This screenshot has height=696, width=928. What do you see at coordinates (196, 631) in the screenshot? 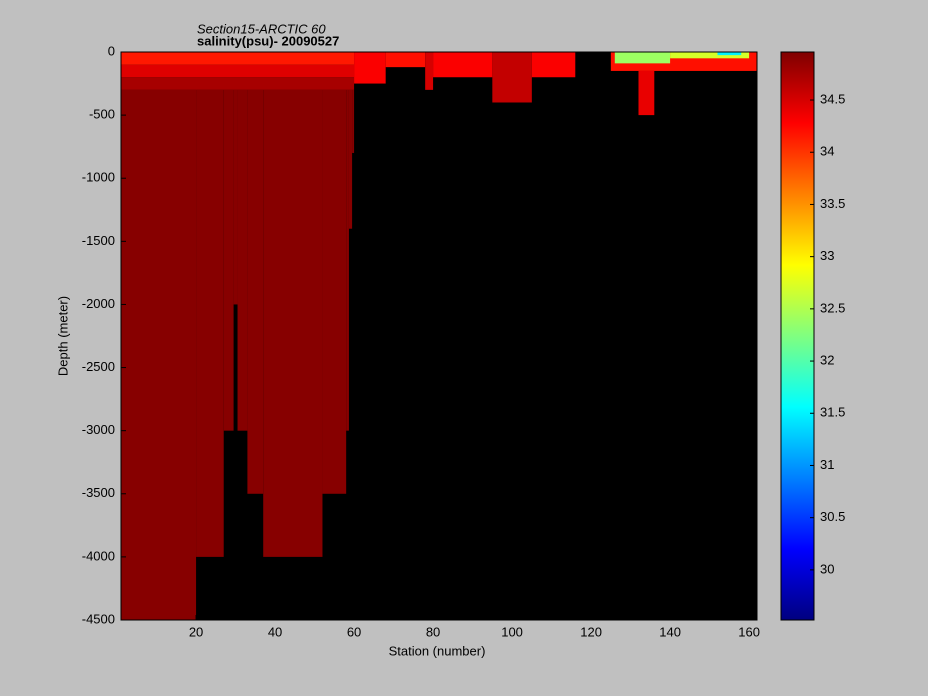
I see `x-tick-label: 20` at bounding box center [196, 631].